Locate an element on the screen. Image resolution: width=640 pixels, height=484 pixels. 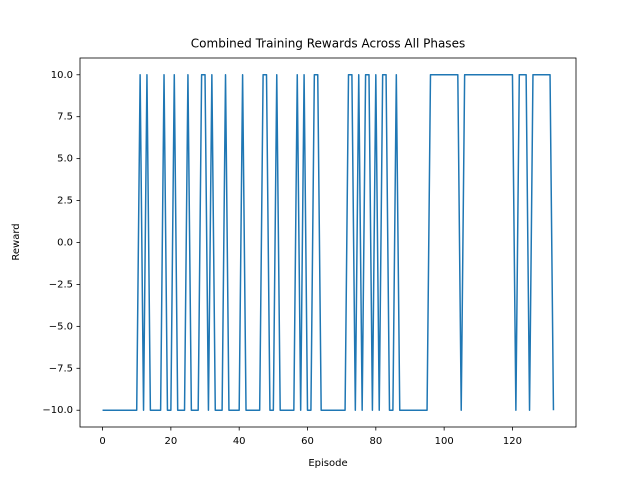
x-axis-label: Episode is located at coordinates (327, 463).